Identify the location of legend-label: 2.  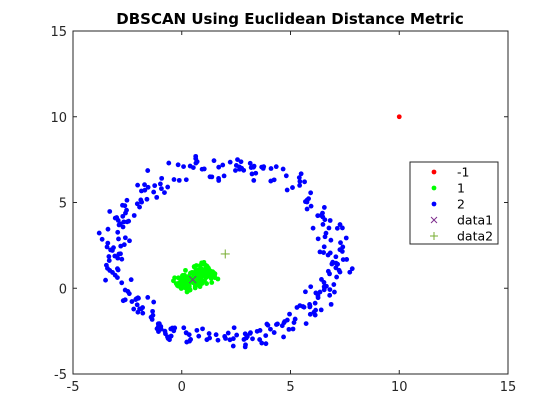
(461, 204).